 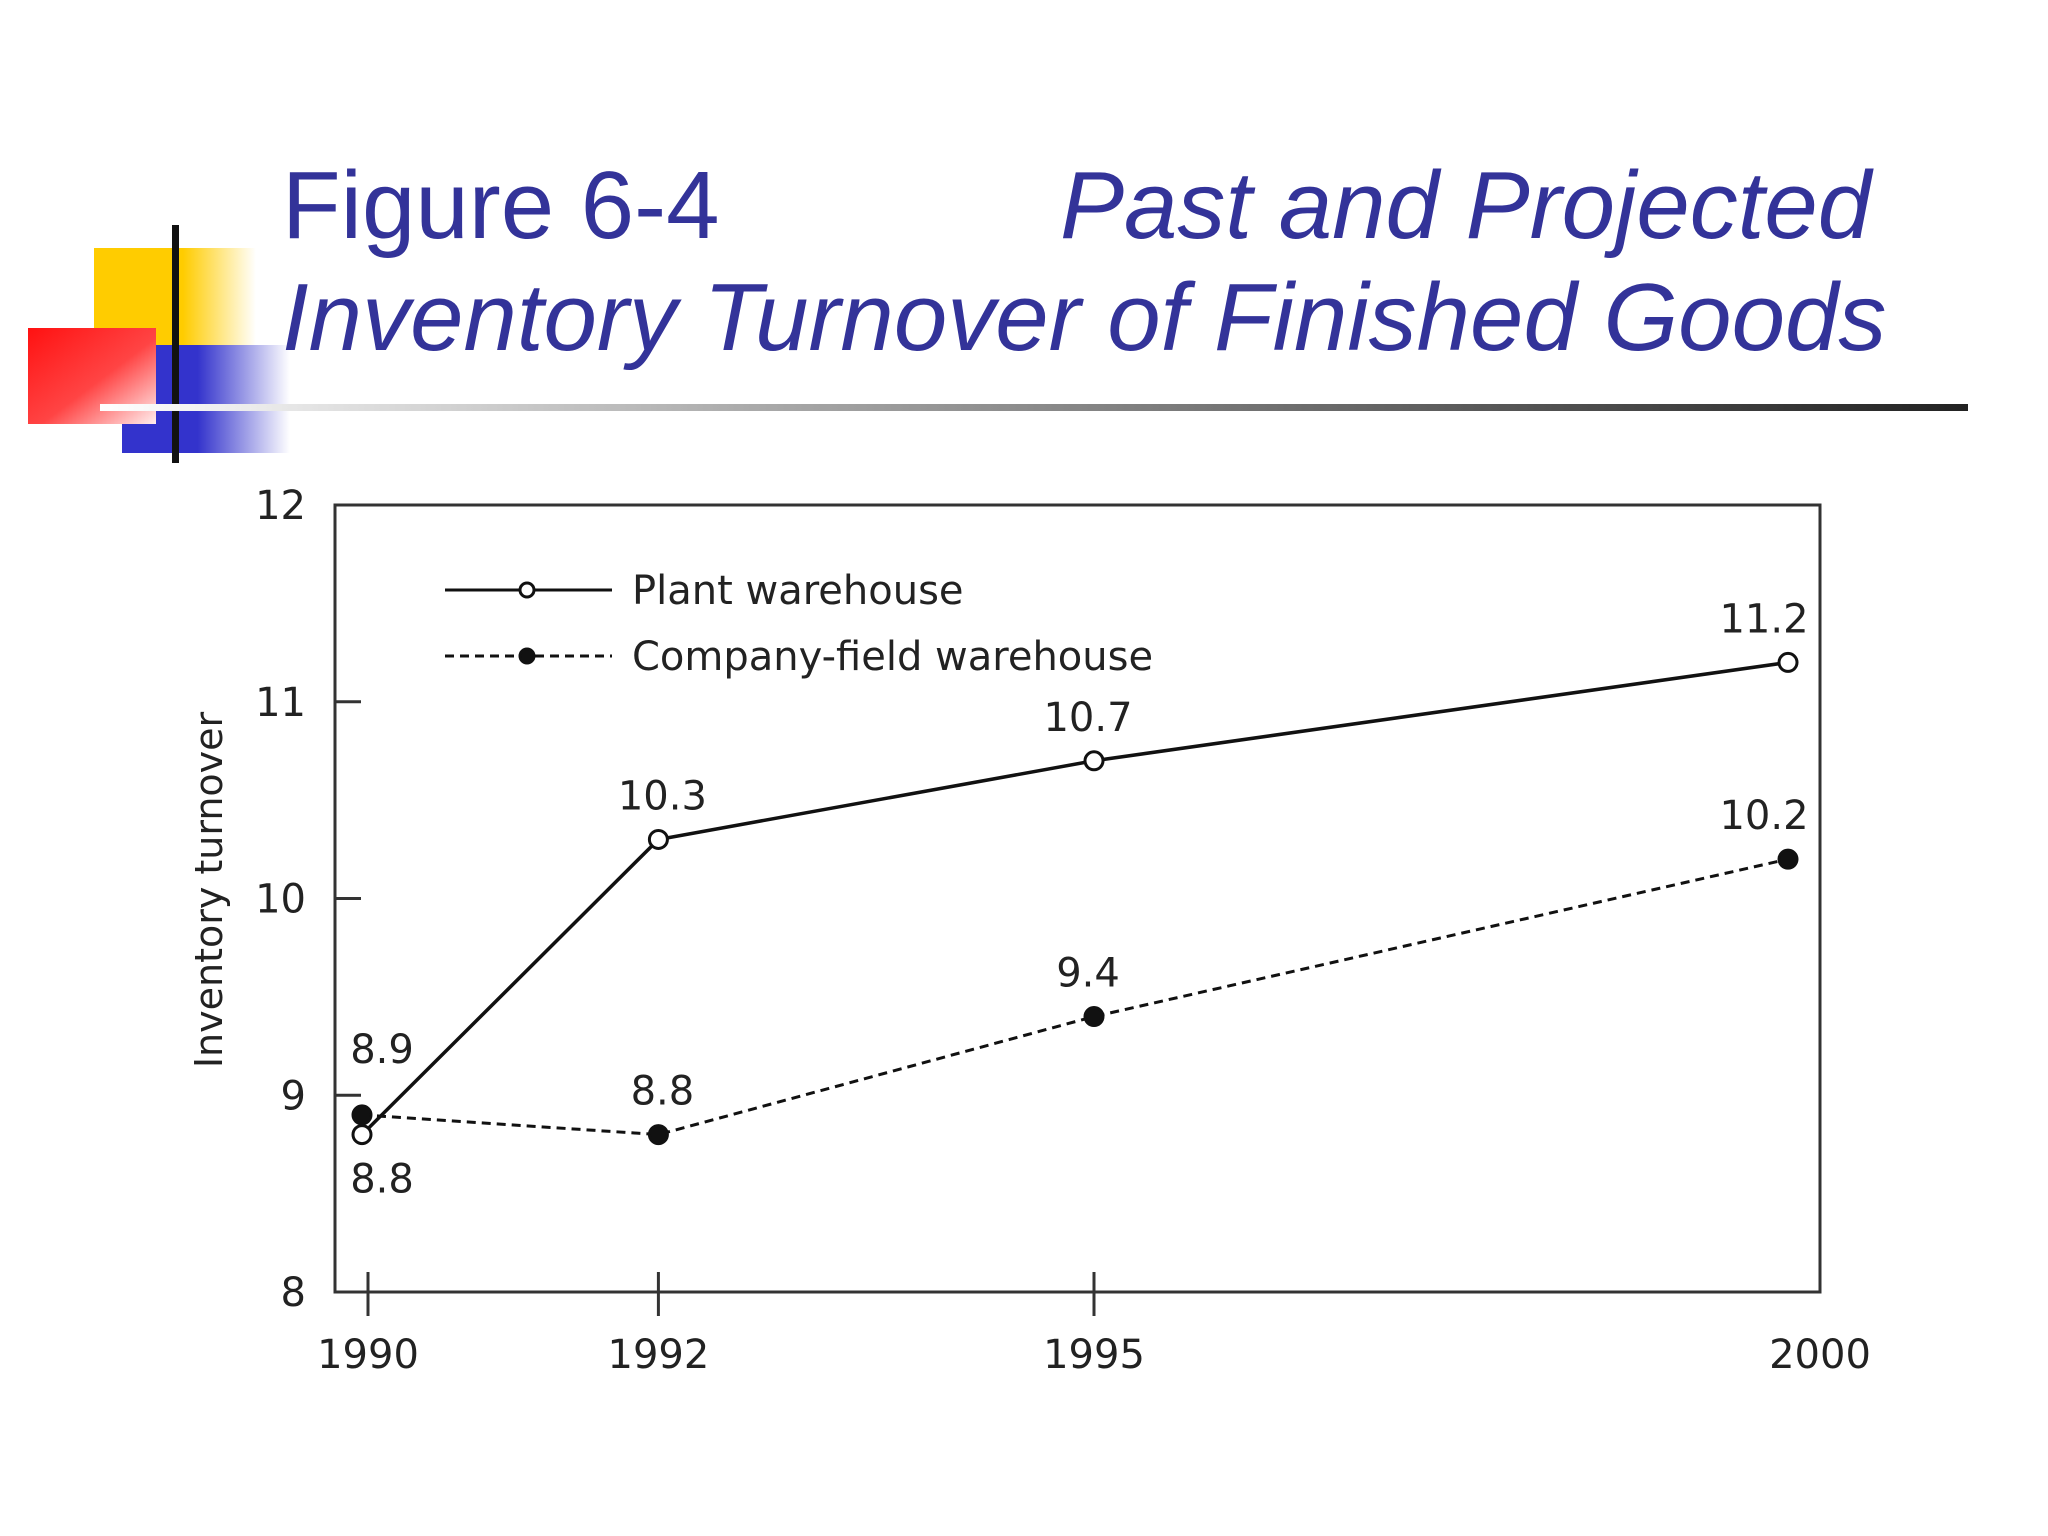 I want to click on y-tick-label: 10, so click(x=280, y=900).